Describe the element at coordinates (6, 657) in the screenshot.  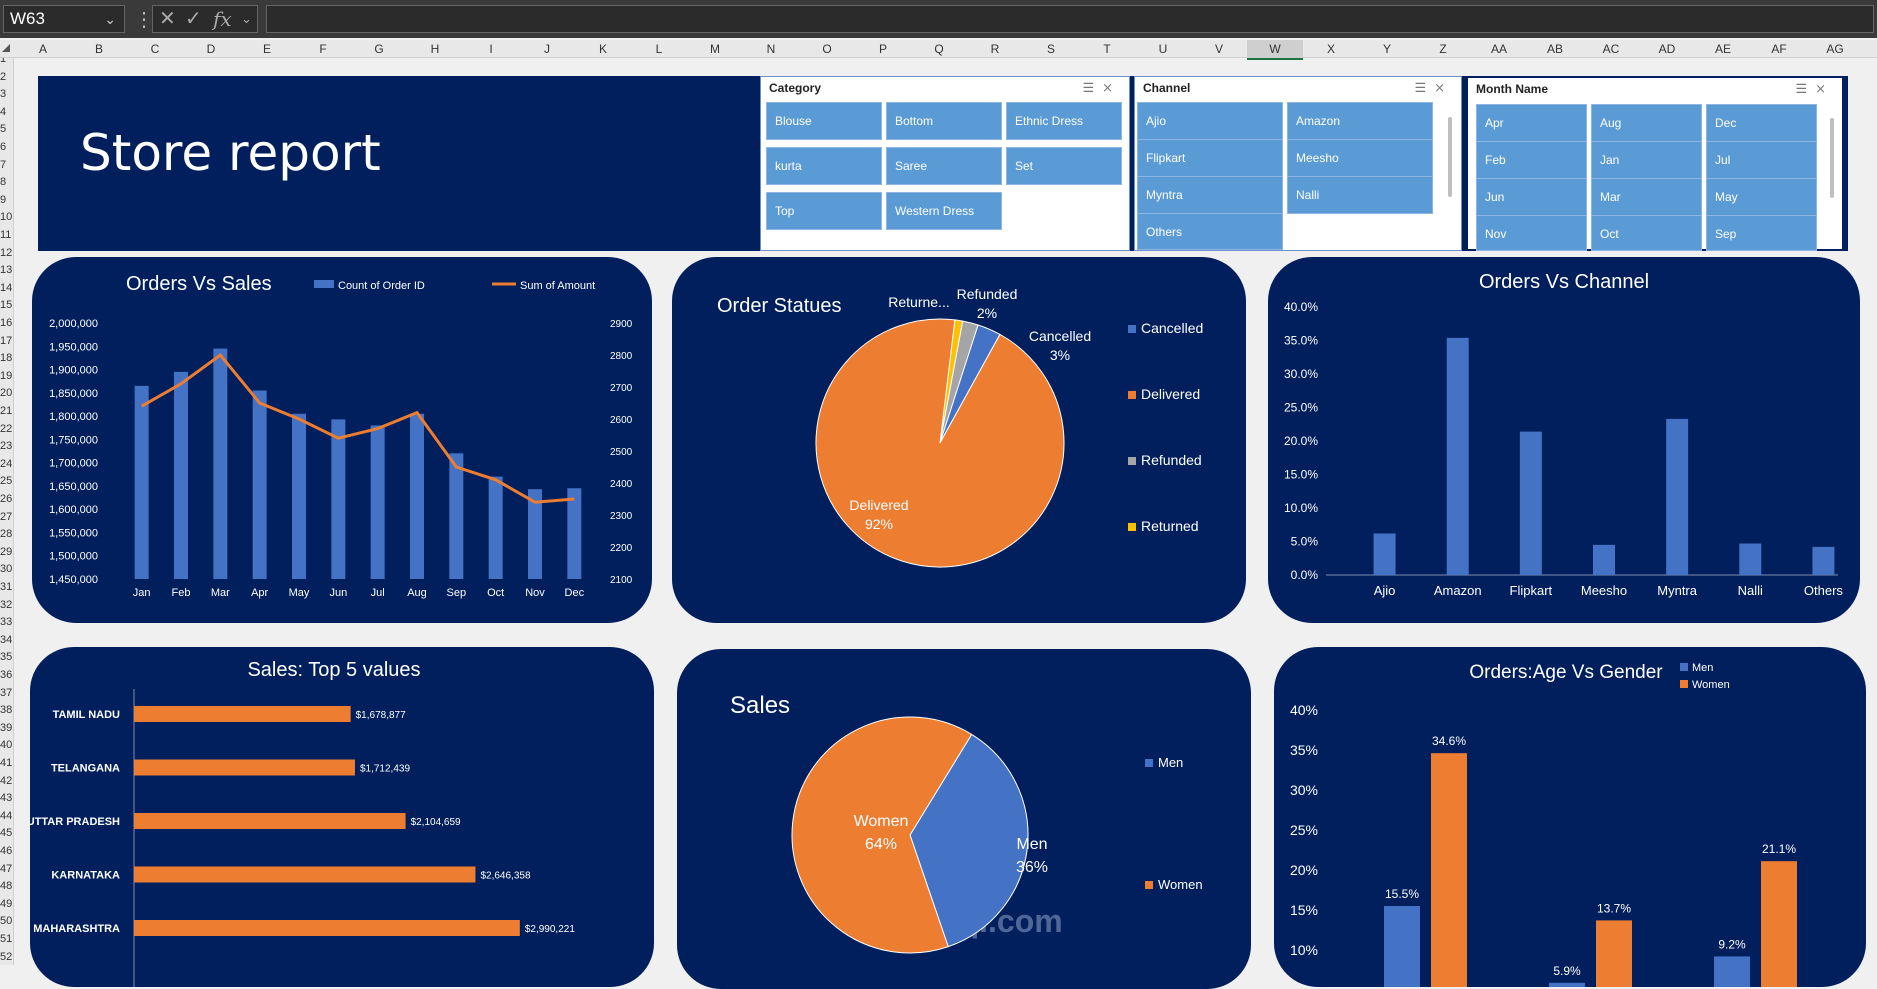
I see `row-header: 35` at that location.